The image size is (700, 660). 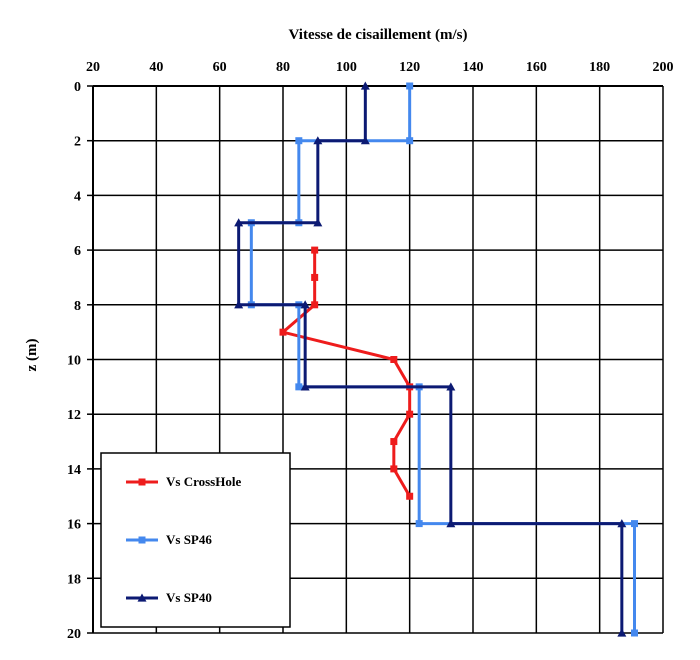 I want to click on y-tick-label: 0, so click(x=77, y=87).